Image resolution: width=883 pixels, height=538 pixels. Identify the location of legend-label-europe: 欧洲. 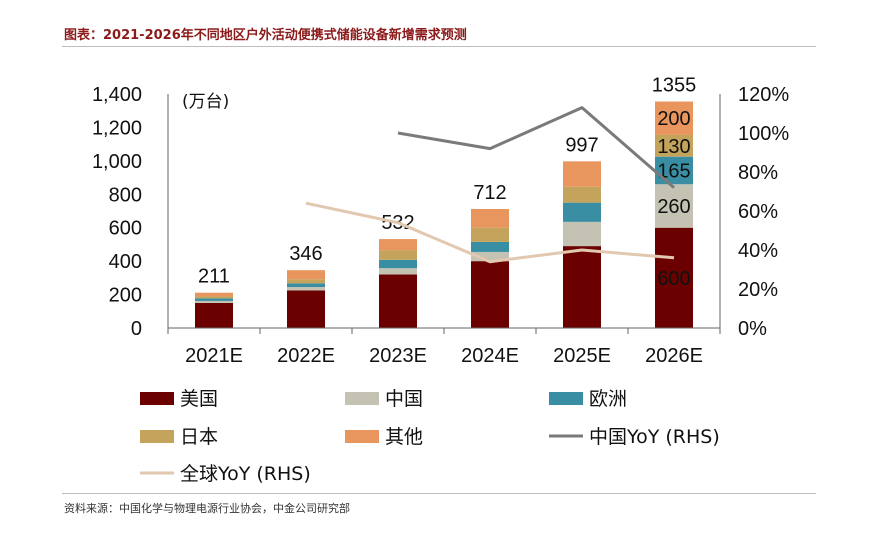
(608, 399).